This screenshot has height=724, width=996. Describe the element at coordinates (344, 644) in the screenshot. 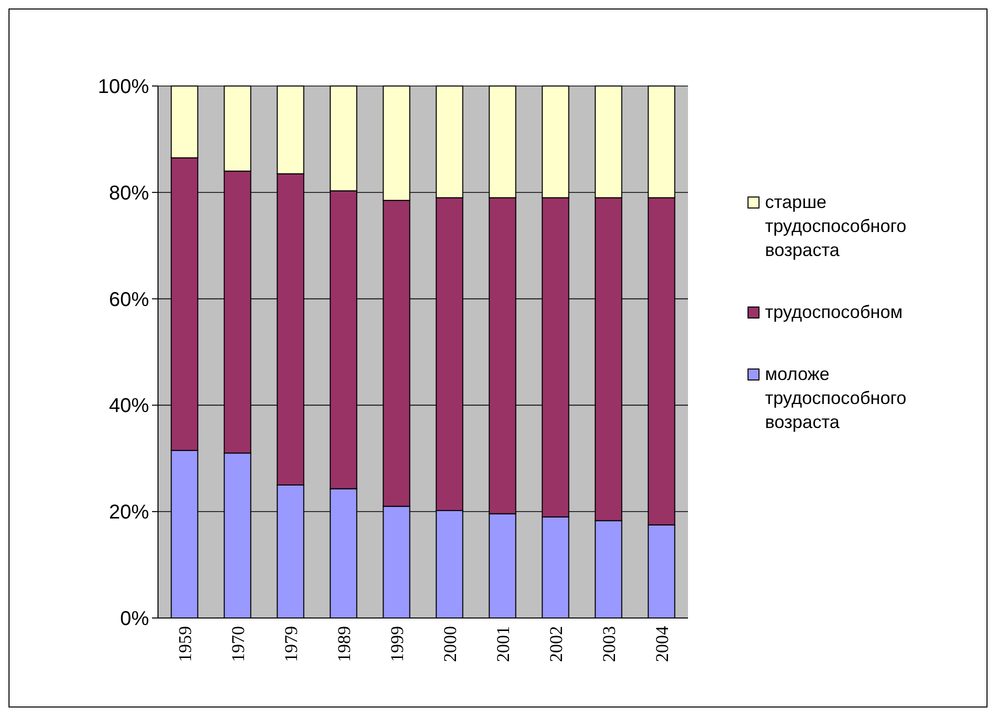

I see `x-tick-label: 1989` at that location.